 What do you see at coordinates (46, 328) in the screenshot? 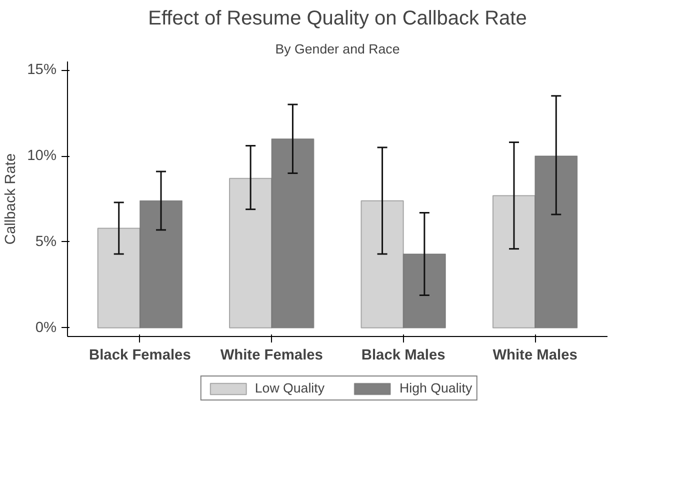
I see `y-tick-label: 0%` at bounding box center [46, 328].